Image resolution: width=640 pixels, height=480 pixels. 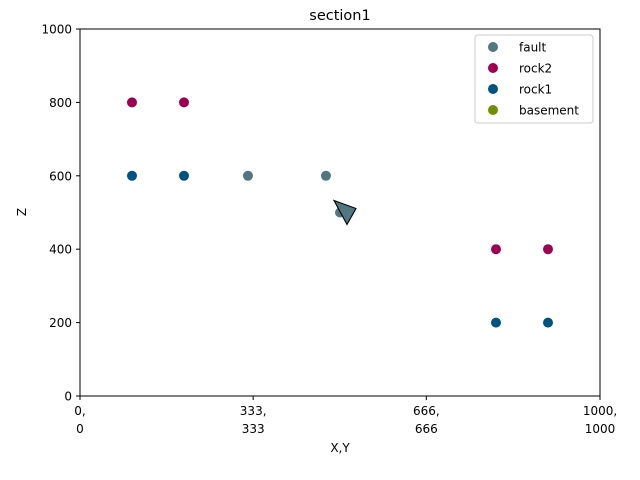 What do you see at coordinates (340, 448) in the screenshot?
I see `x-axis-label: X,Y` at bounding box center [340, 448].